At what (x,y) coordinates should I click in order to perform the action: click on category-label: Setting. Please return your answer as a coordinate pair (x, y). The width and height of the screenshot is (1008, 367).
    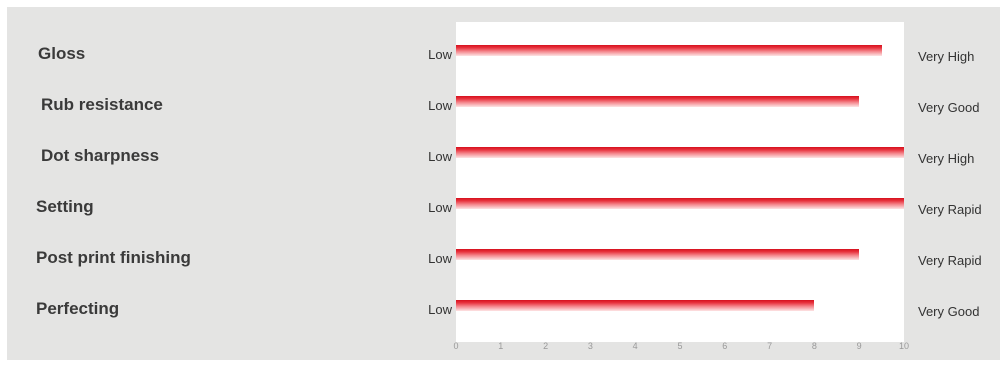
    Looking at the image, I should click on (65, 206).